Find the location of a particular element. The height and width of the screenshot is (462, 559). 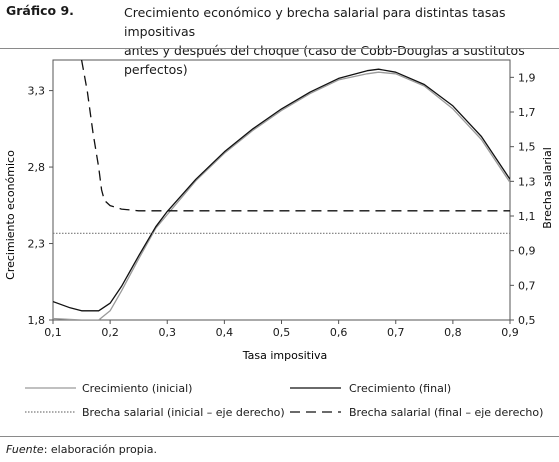

y-tick-label: 1,8 is located at coordinates (37, 320).